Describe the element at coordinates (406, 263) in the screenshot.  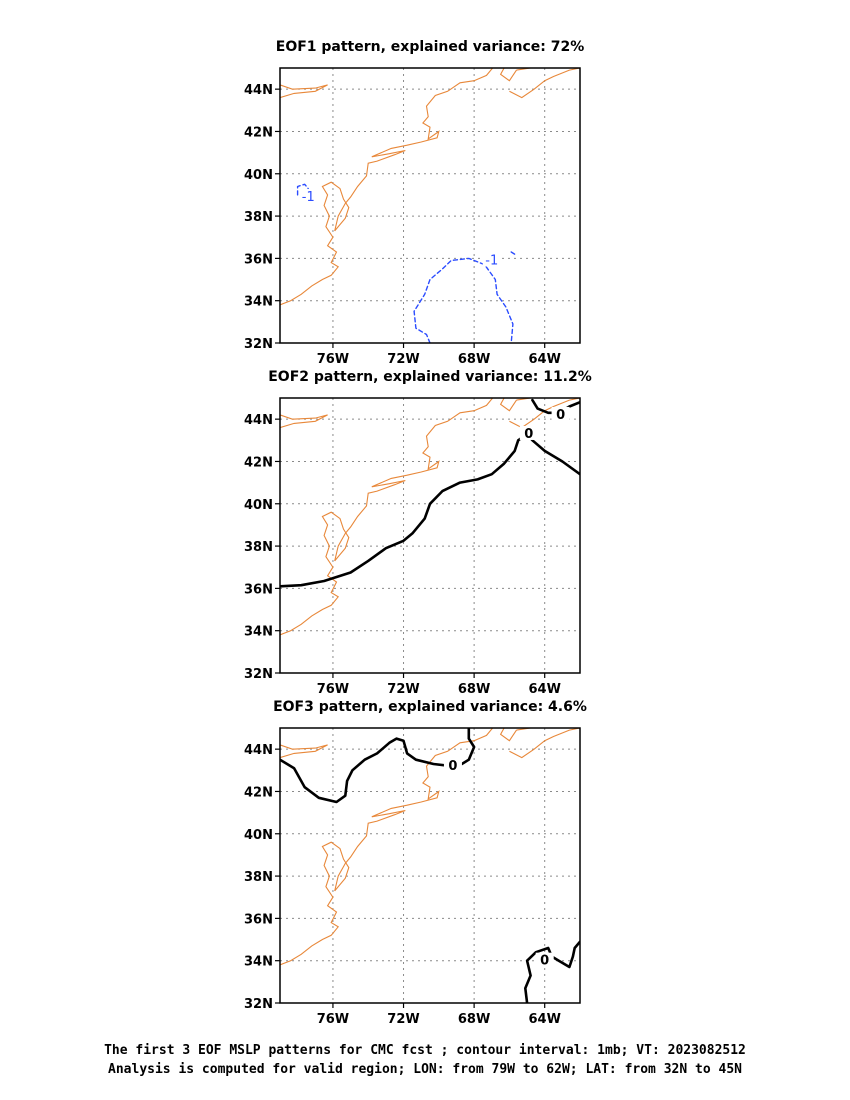
I see `eof1-contours` at that location.